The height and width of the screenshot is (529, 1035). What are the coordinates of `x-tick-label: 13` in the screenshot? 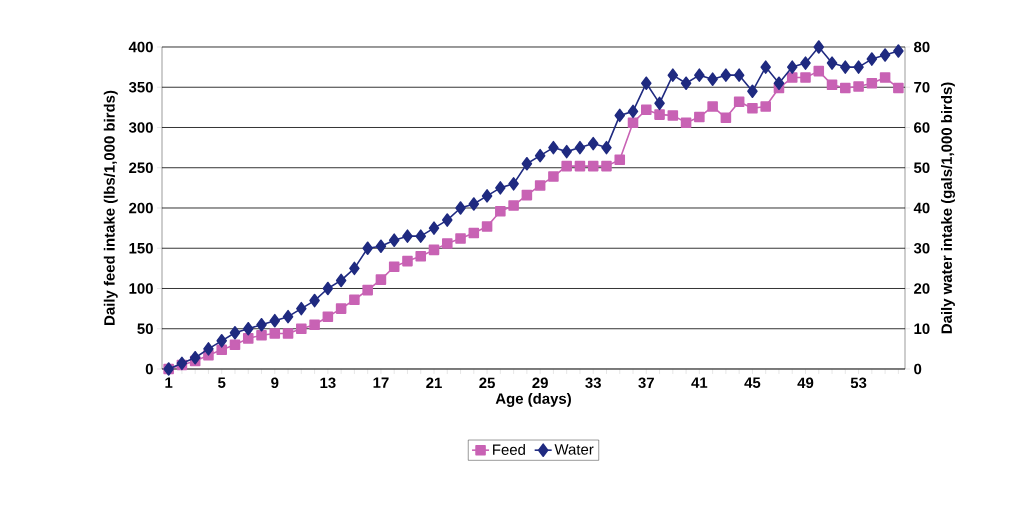 It's located at (328, 383).